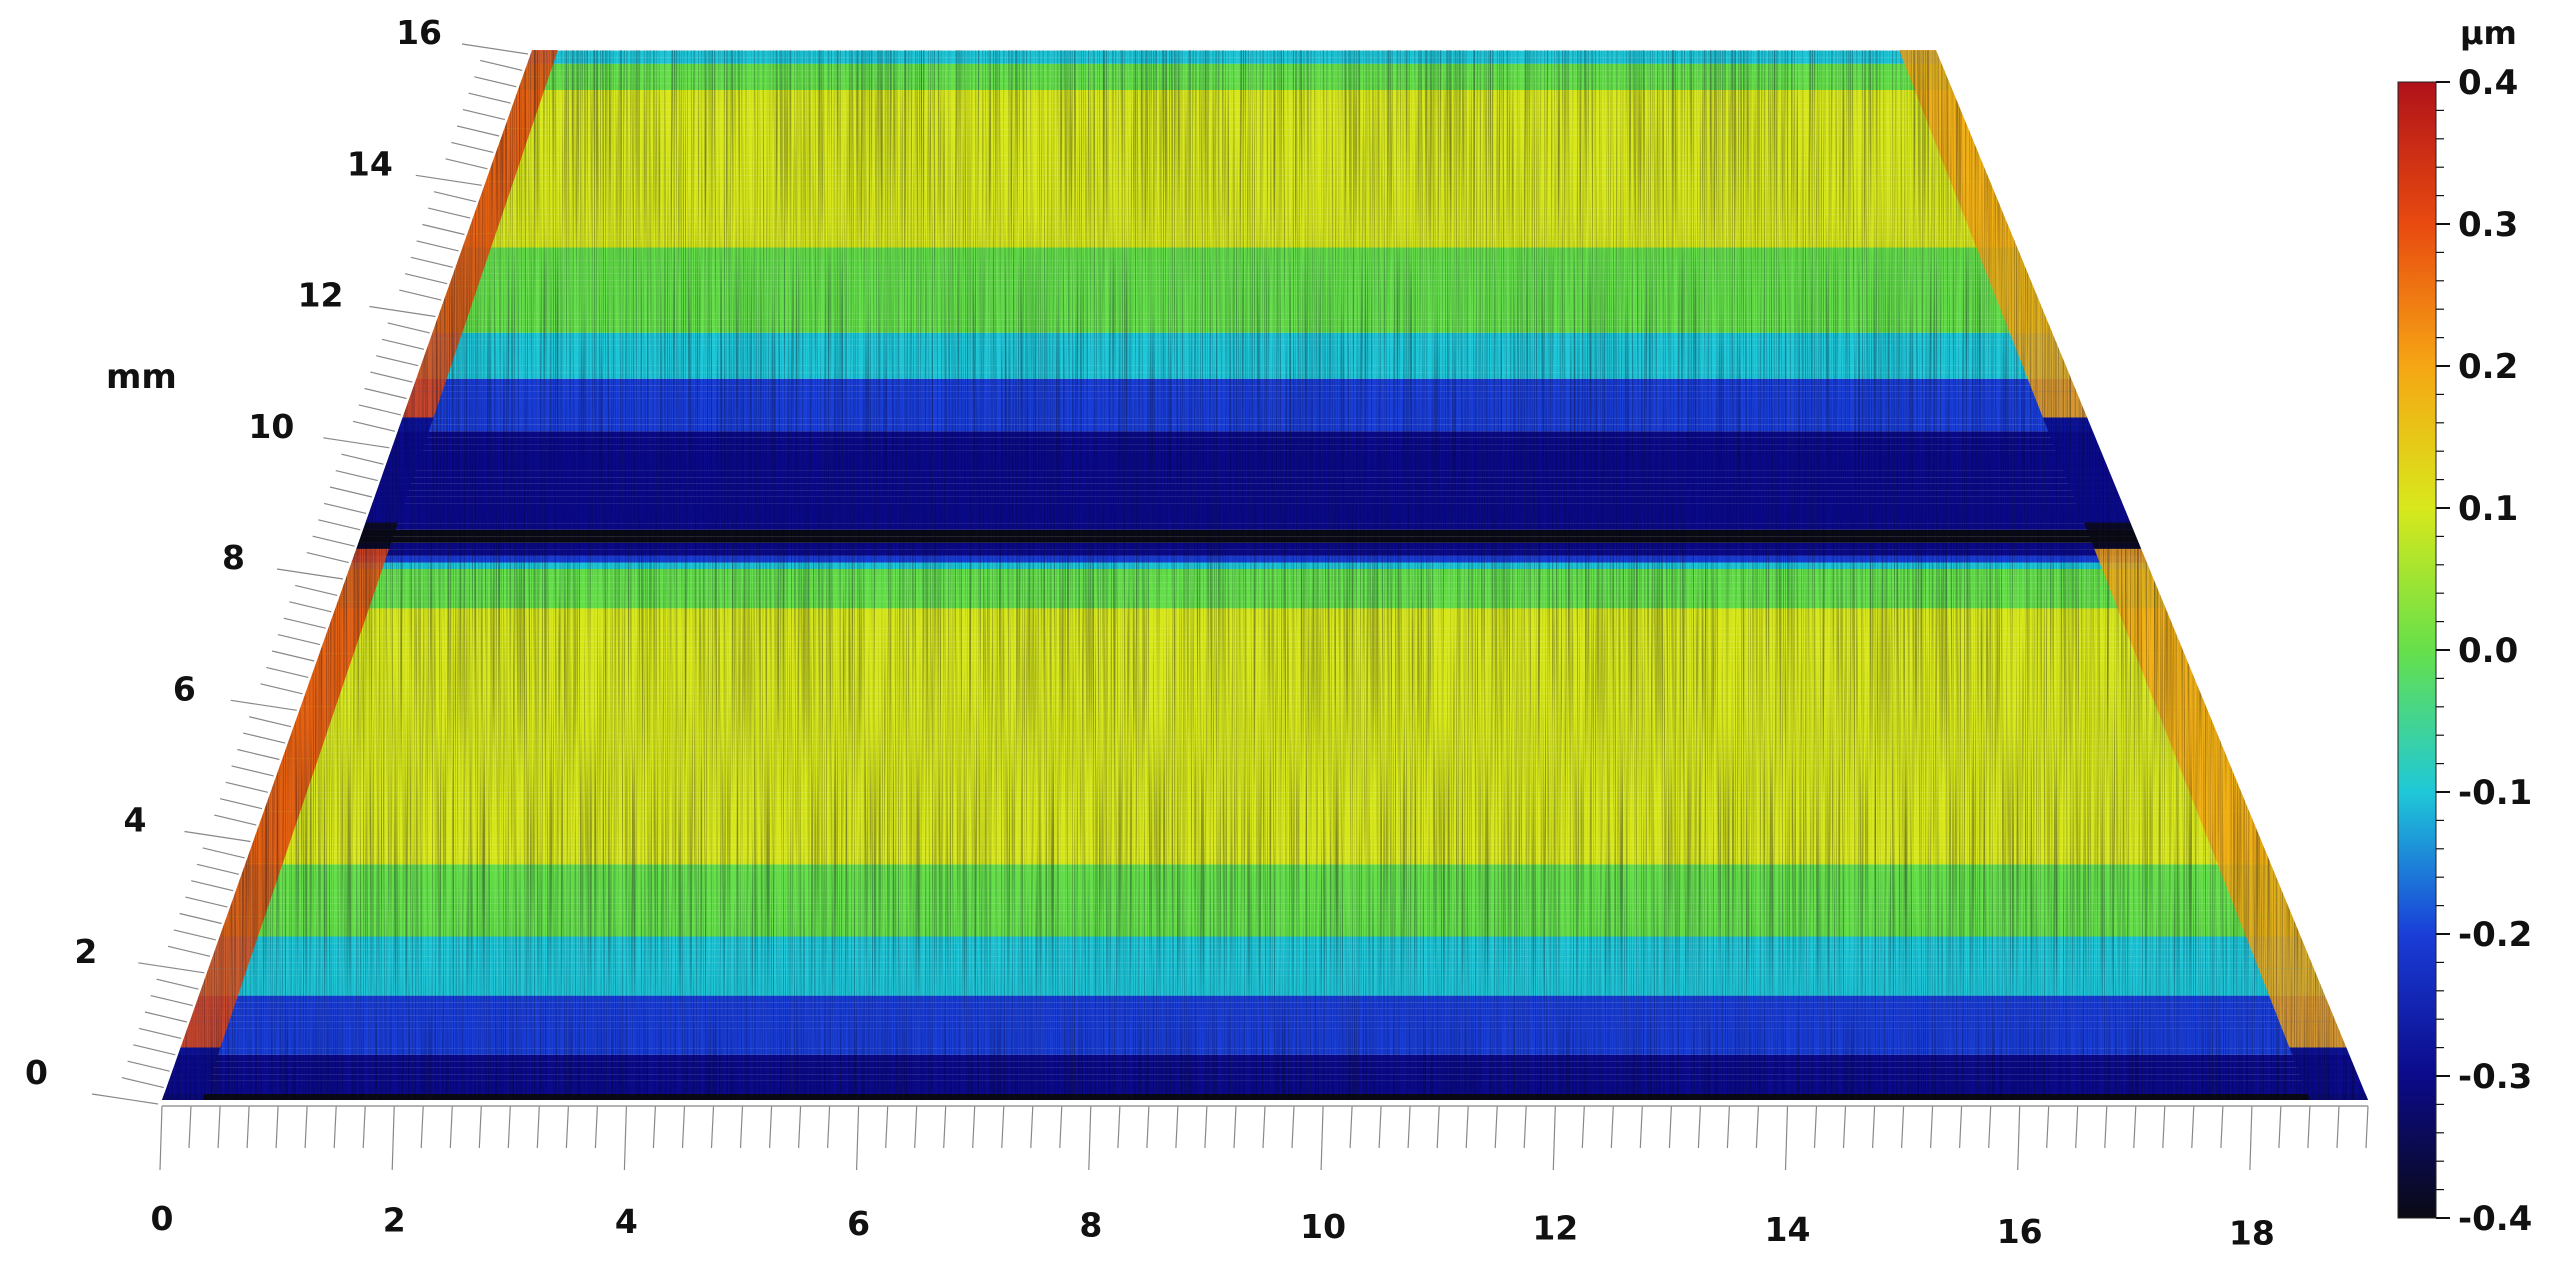  Describe the element at coordinates (2252, 1232) in the screenshot. I see `x-tick-label: 18` at that location.